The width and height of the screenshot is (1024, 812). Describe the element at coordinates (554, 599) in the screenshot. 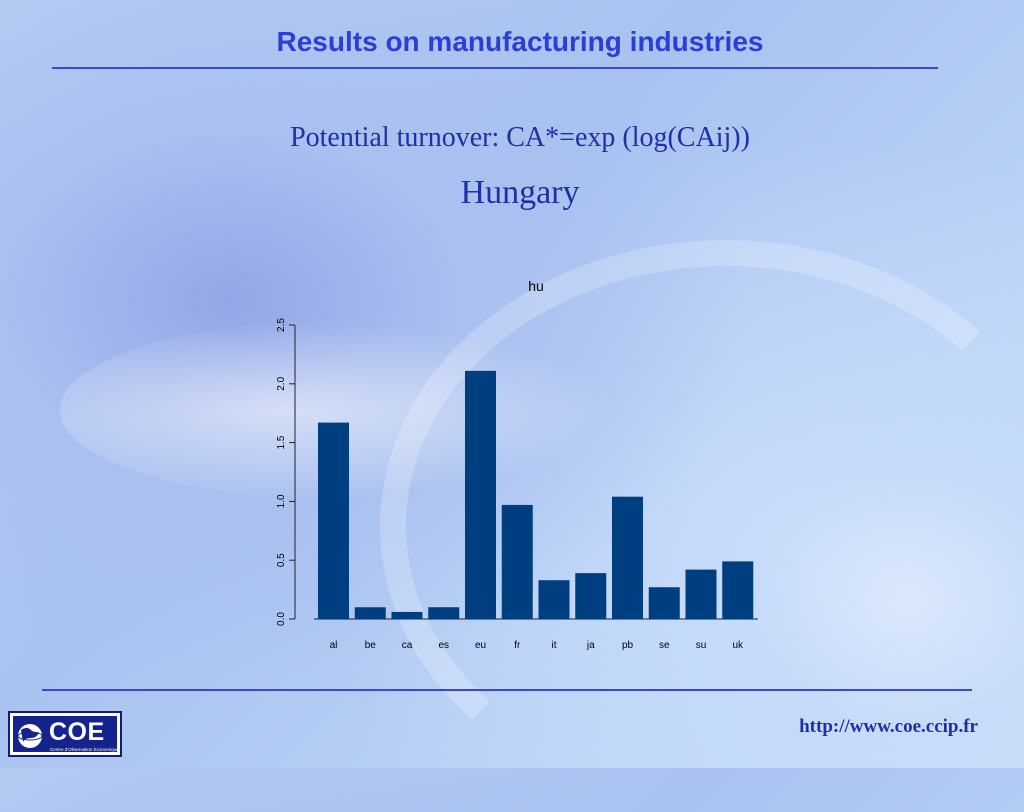

I see `bar-it` at that location.